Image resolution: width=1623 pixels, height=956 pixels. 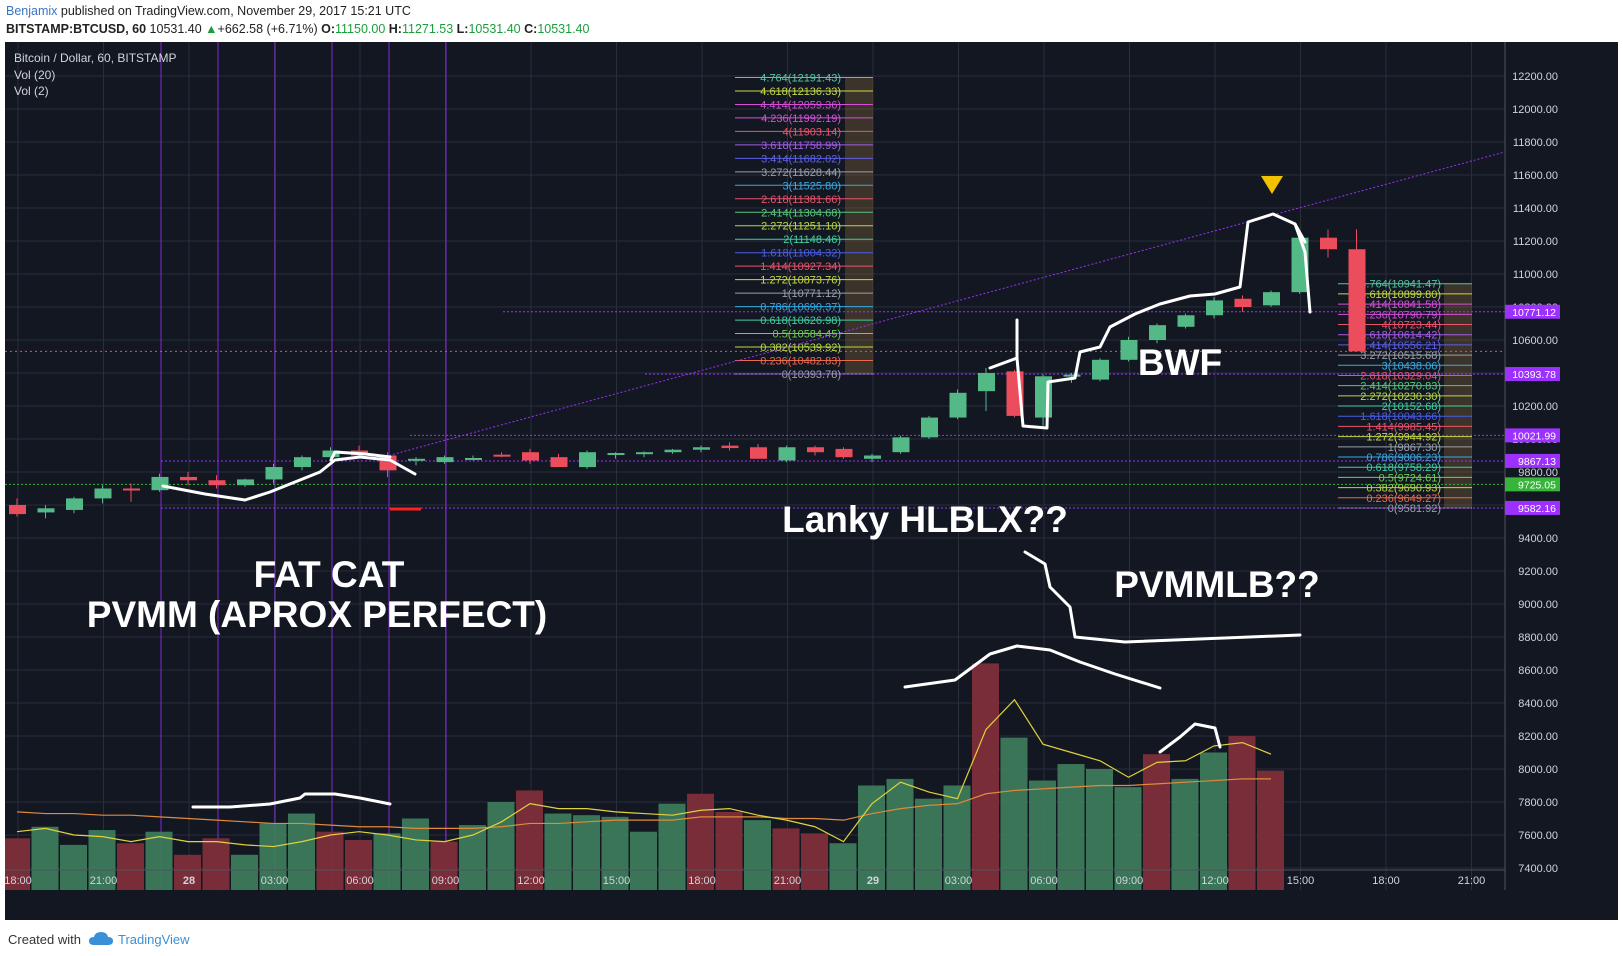 What do you see at coordinates (800, 92) in the screenshot?
I see `fib-left-level-label: 4.618(12136.33)` at bounding box center [800, 92].